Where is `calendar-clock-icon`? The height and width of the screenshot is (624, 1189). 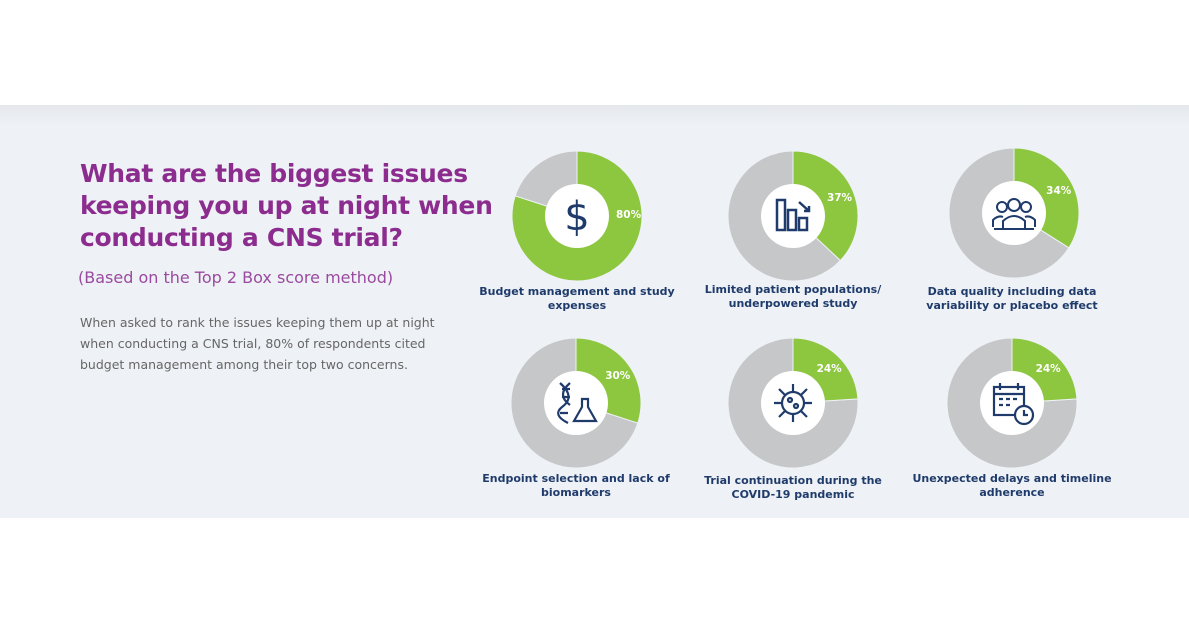 calendar-clock-icon is located at coordinates (1012, 403).